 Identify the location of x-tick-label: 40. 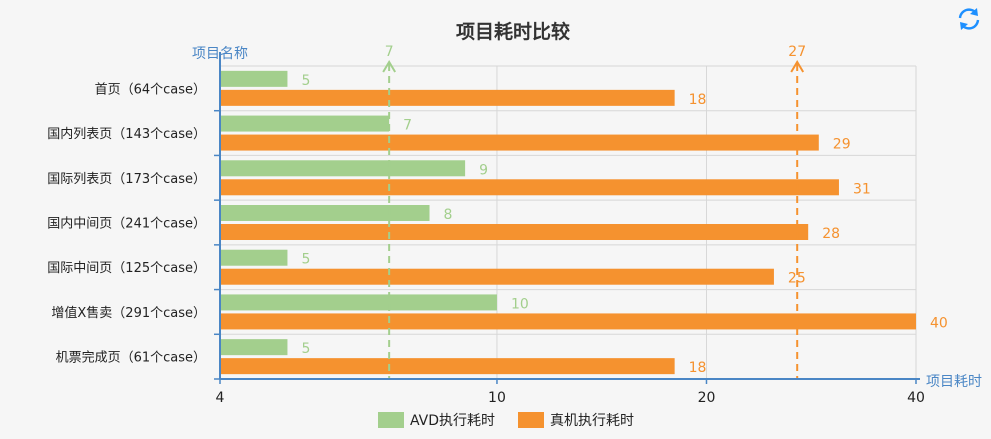
(916, 398).